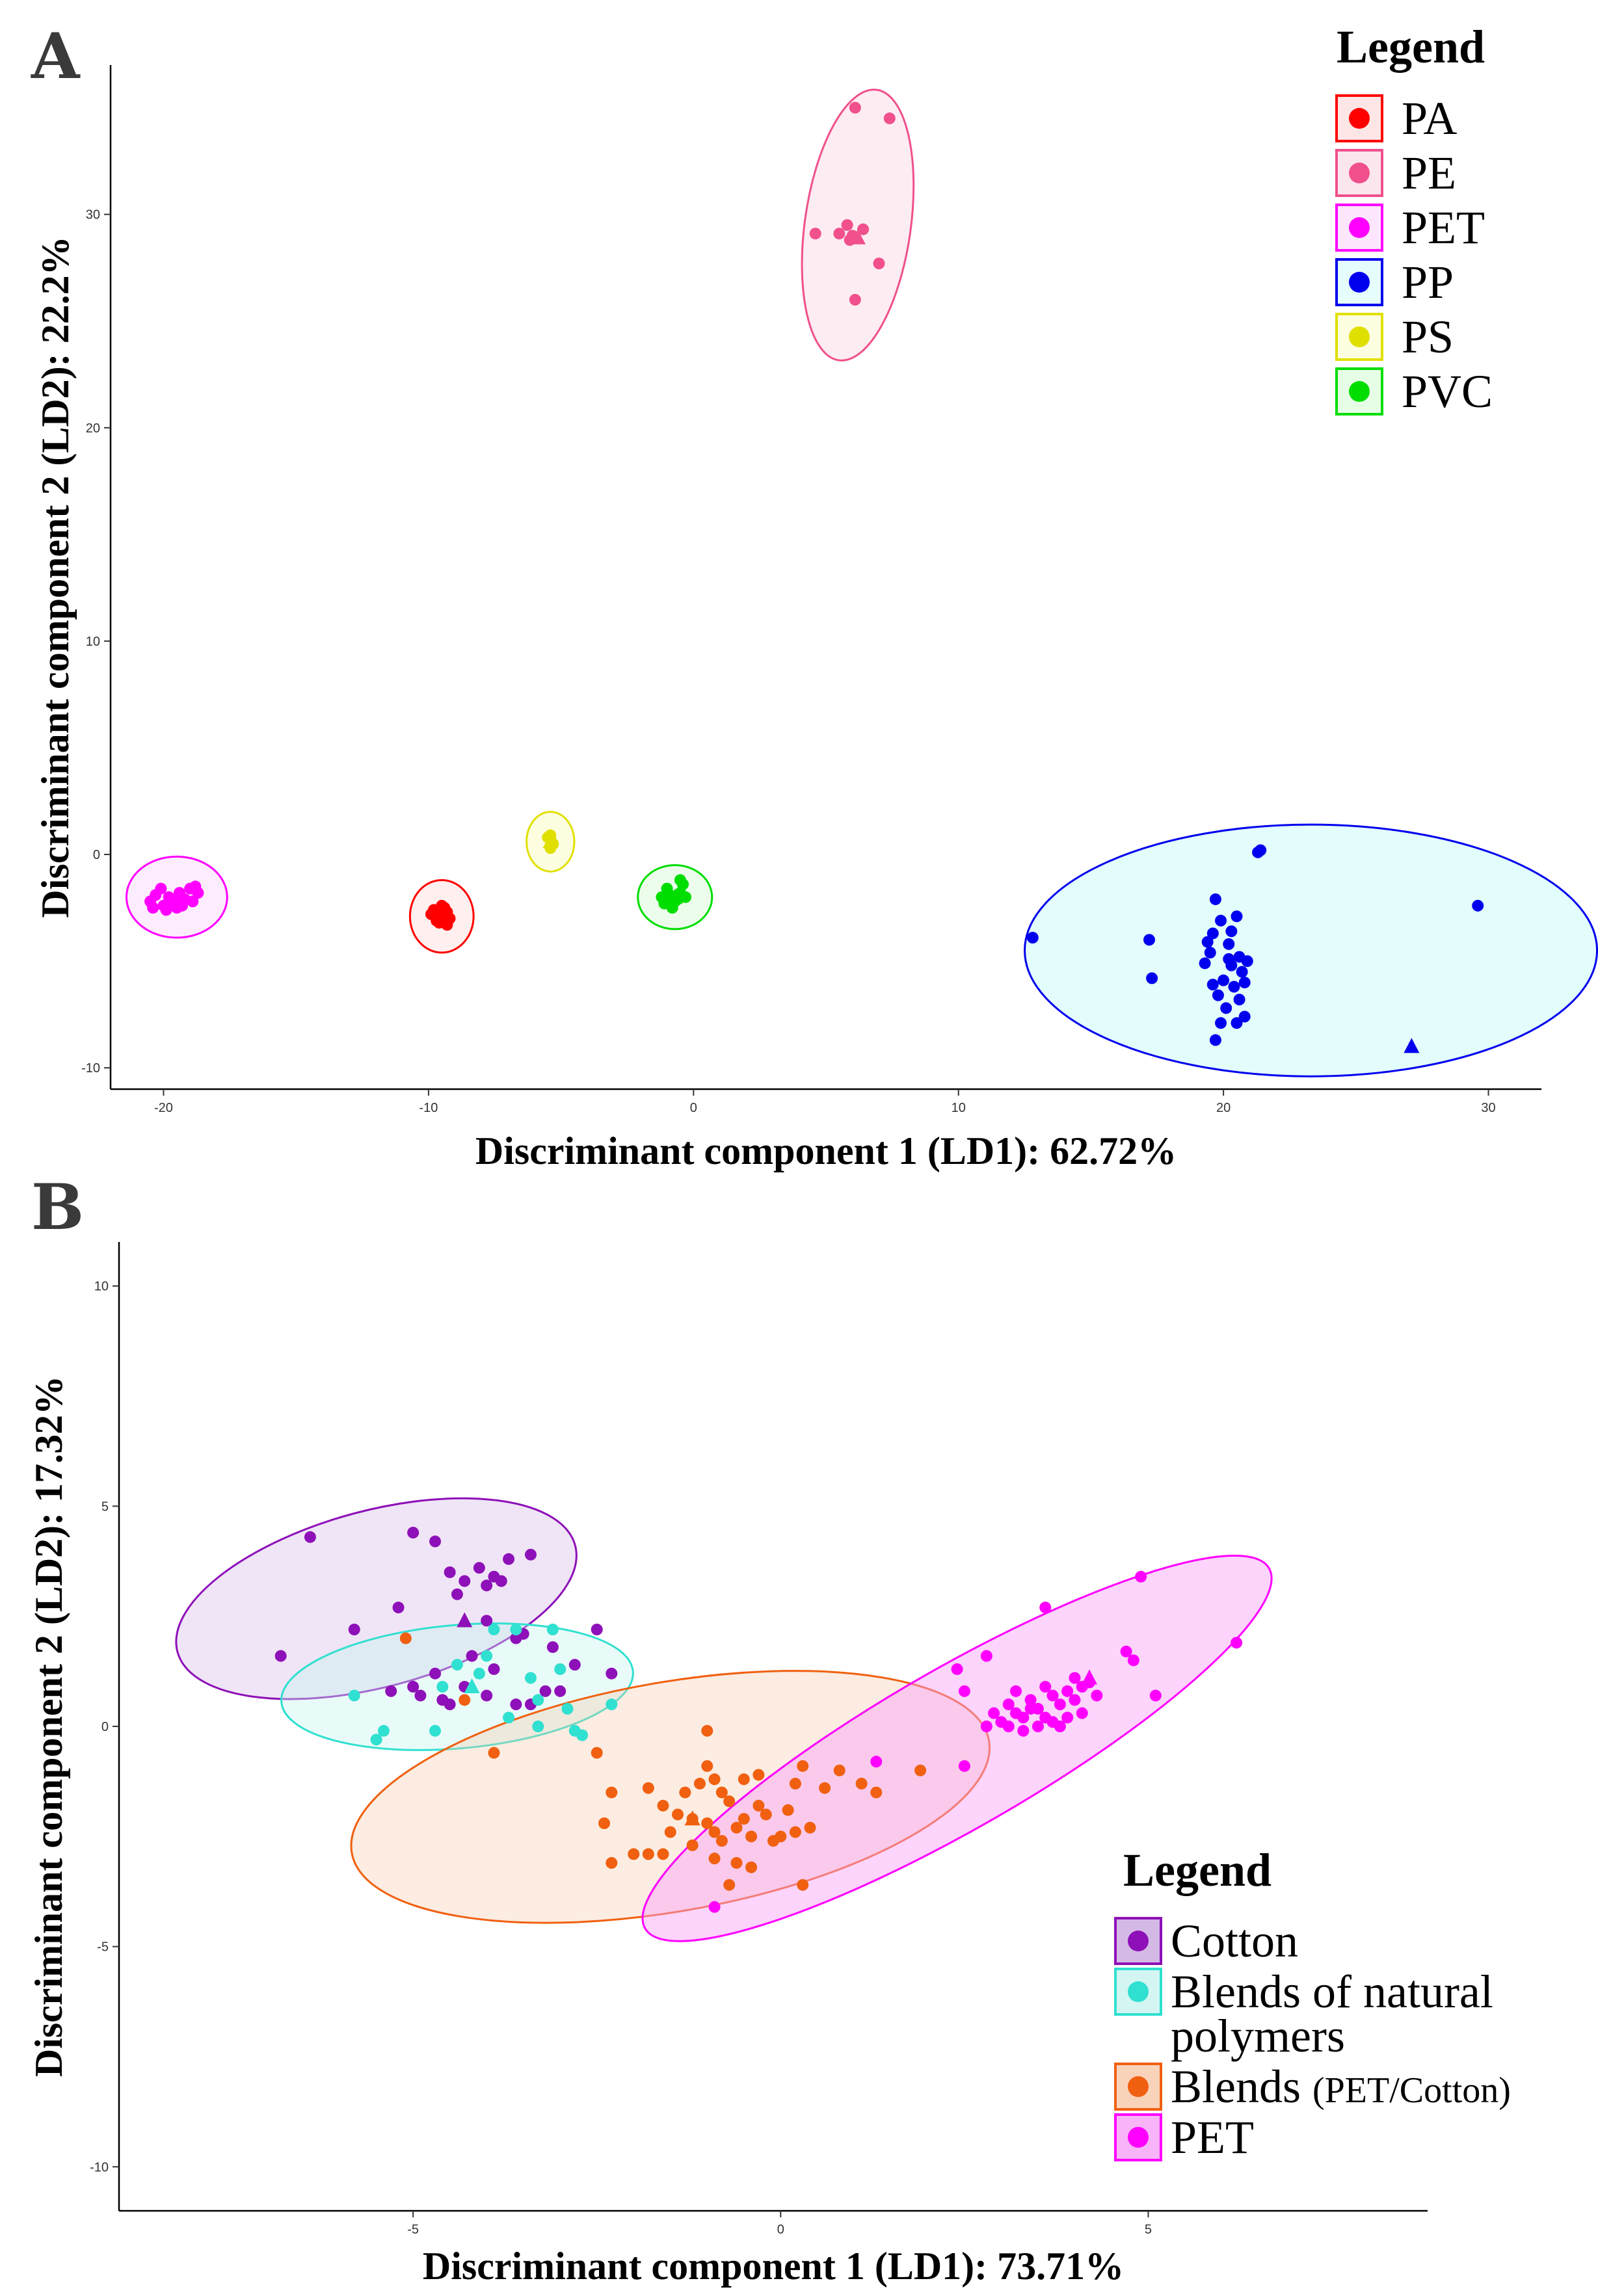  I want to click on panel-letter-b: B, so click(57, 1207).